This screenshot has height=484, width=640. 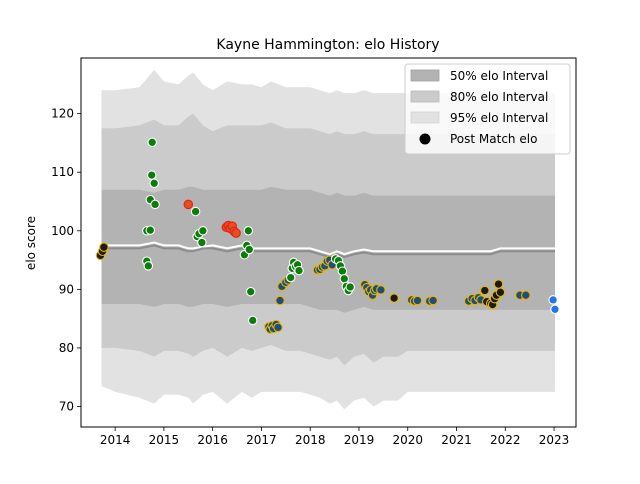 I want to click on y-tick-label: 80, so click(x=66, y=348).